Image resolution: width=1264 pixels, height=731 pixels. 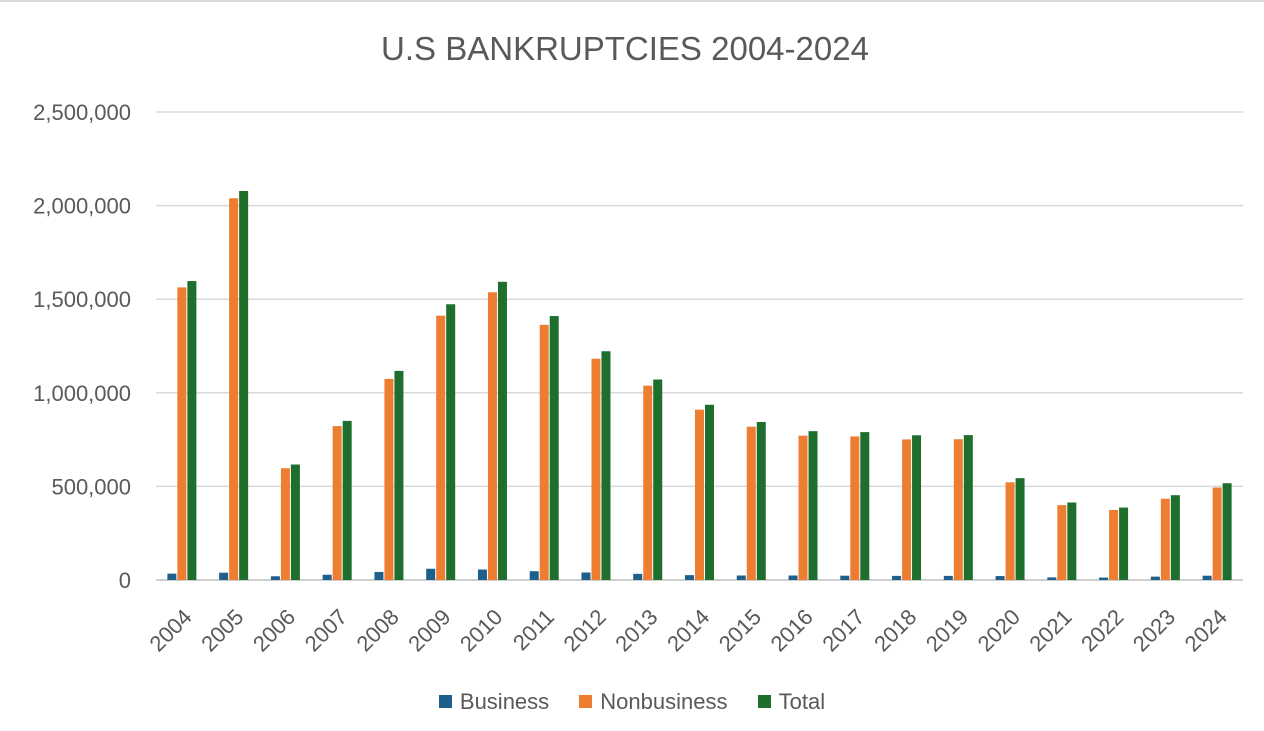 What do you see at coordinates (492, 436) in the screenshot?
I see `bar-nonbusiness-2010` at bounding box center [492, 436].